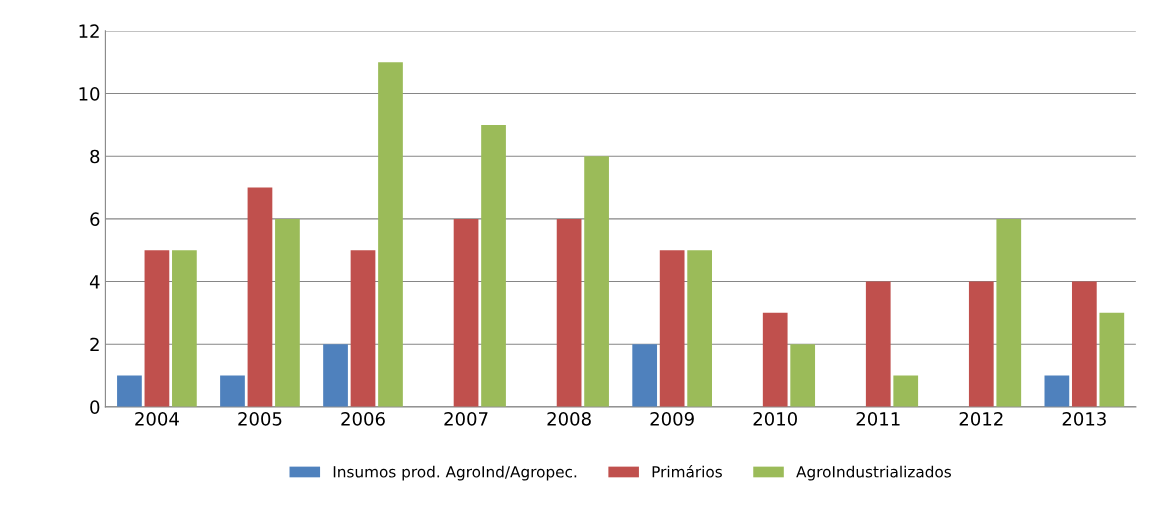 This screenshot has height=515, width=1171. What do you see at coordinates (455, 473) in the screenshot?
I see `legend-label: Insumos prod. AgroInd/Agropec.` at bounding box center [455, 473].